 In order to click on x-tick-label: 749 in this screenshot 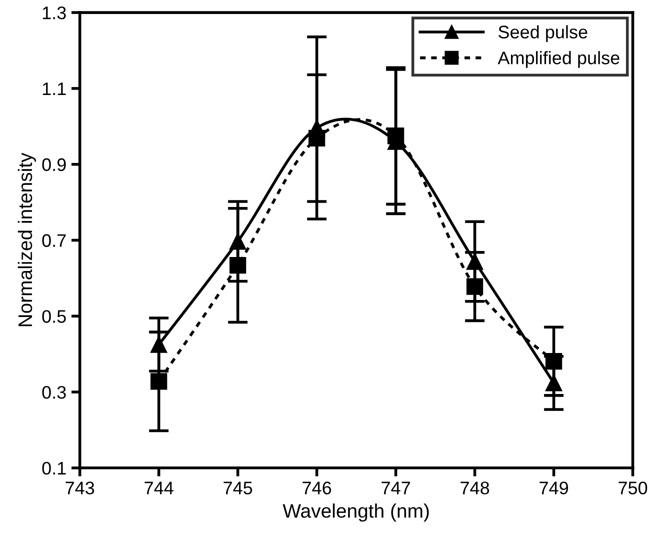, I will do `click(554, 488)`.